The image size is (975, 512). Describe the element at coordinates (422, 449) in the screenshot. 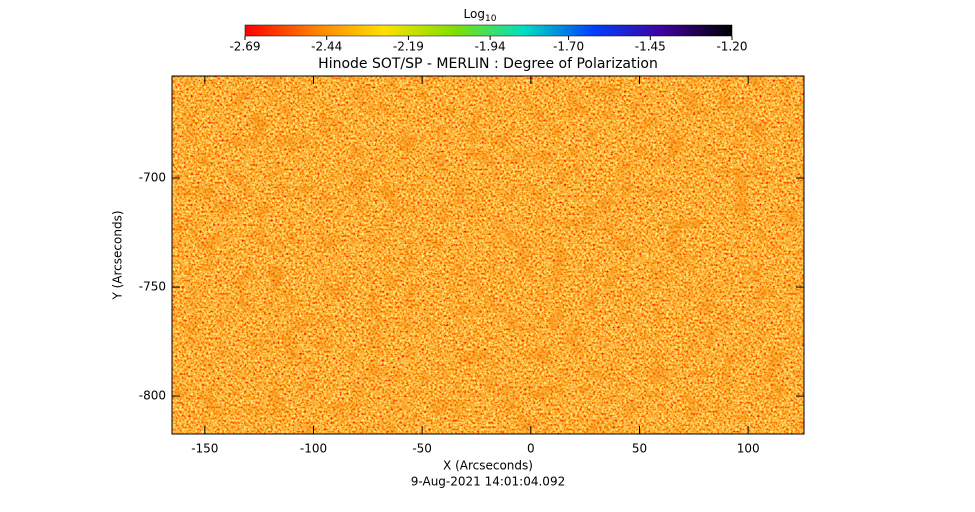

I see `x-tick-label: -50` at that location.